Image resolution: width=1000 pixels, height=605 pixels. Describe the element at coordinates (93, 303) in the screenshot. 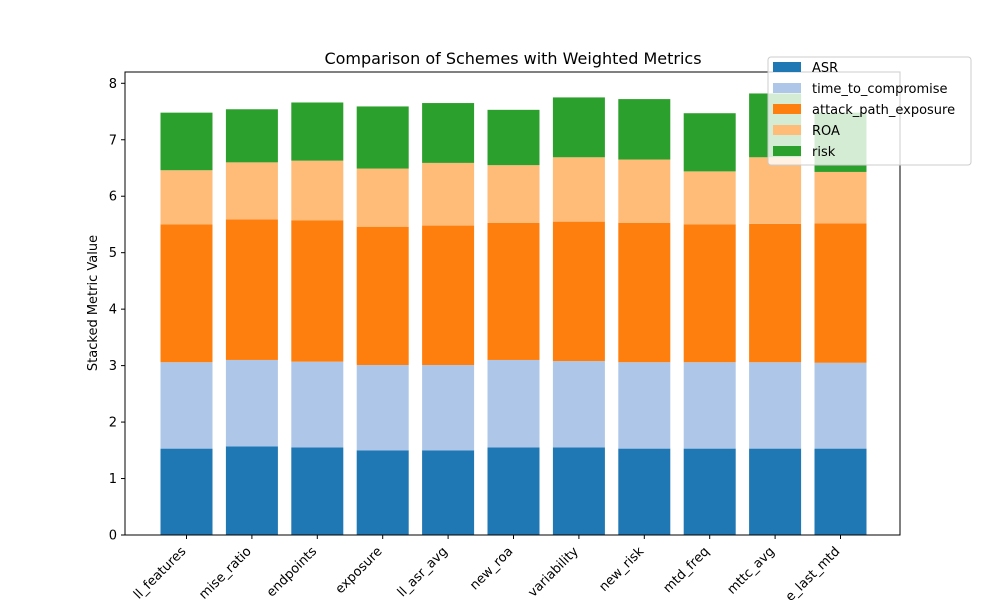

I see `y-axis-label: Stacked Metric Value` at that location.